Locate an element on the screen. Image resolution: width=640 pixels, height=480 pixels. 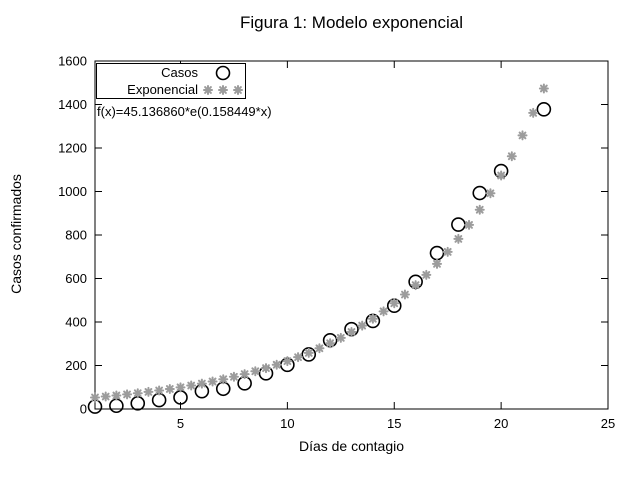
y-tick-label: 200 is located at coordinates (76, 365).